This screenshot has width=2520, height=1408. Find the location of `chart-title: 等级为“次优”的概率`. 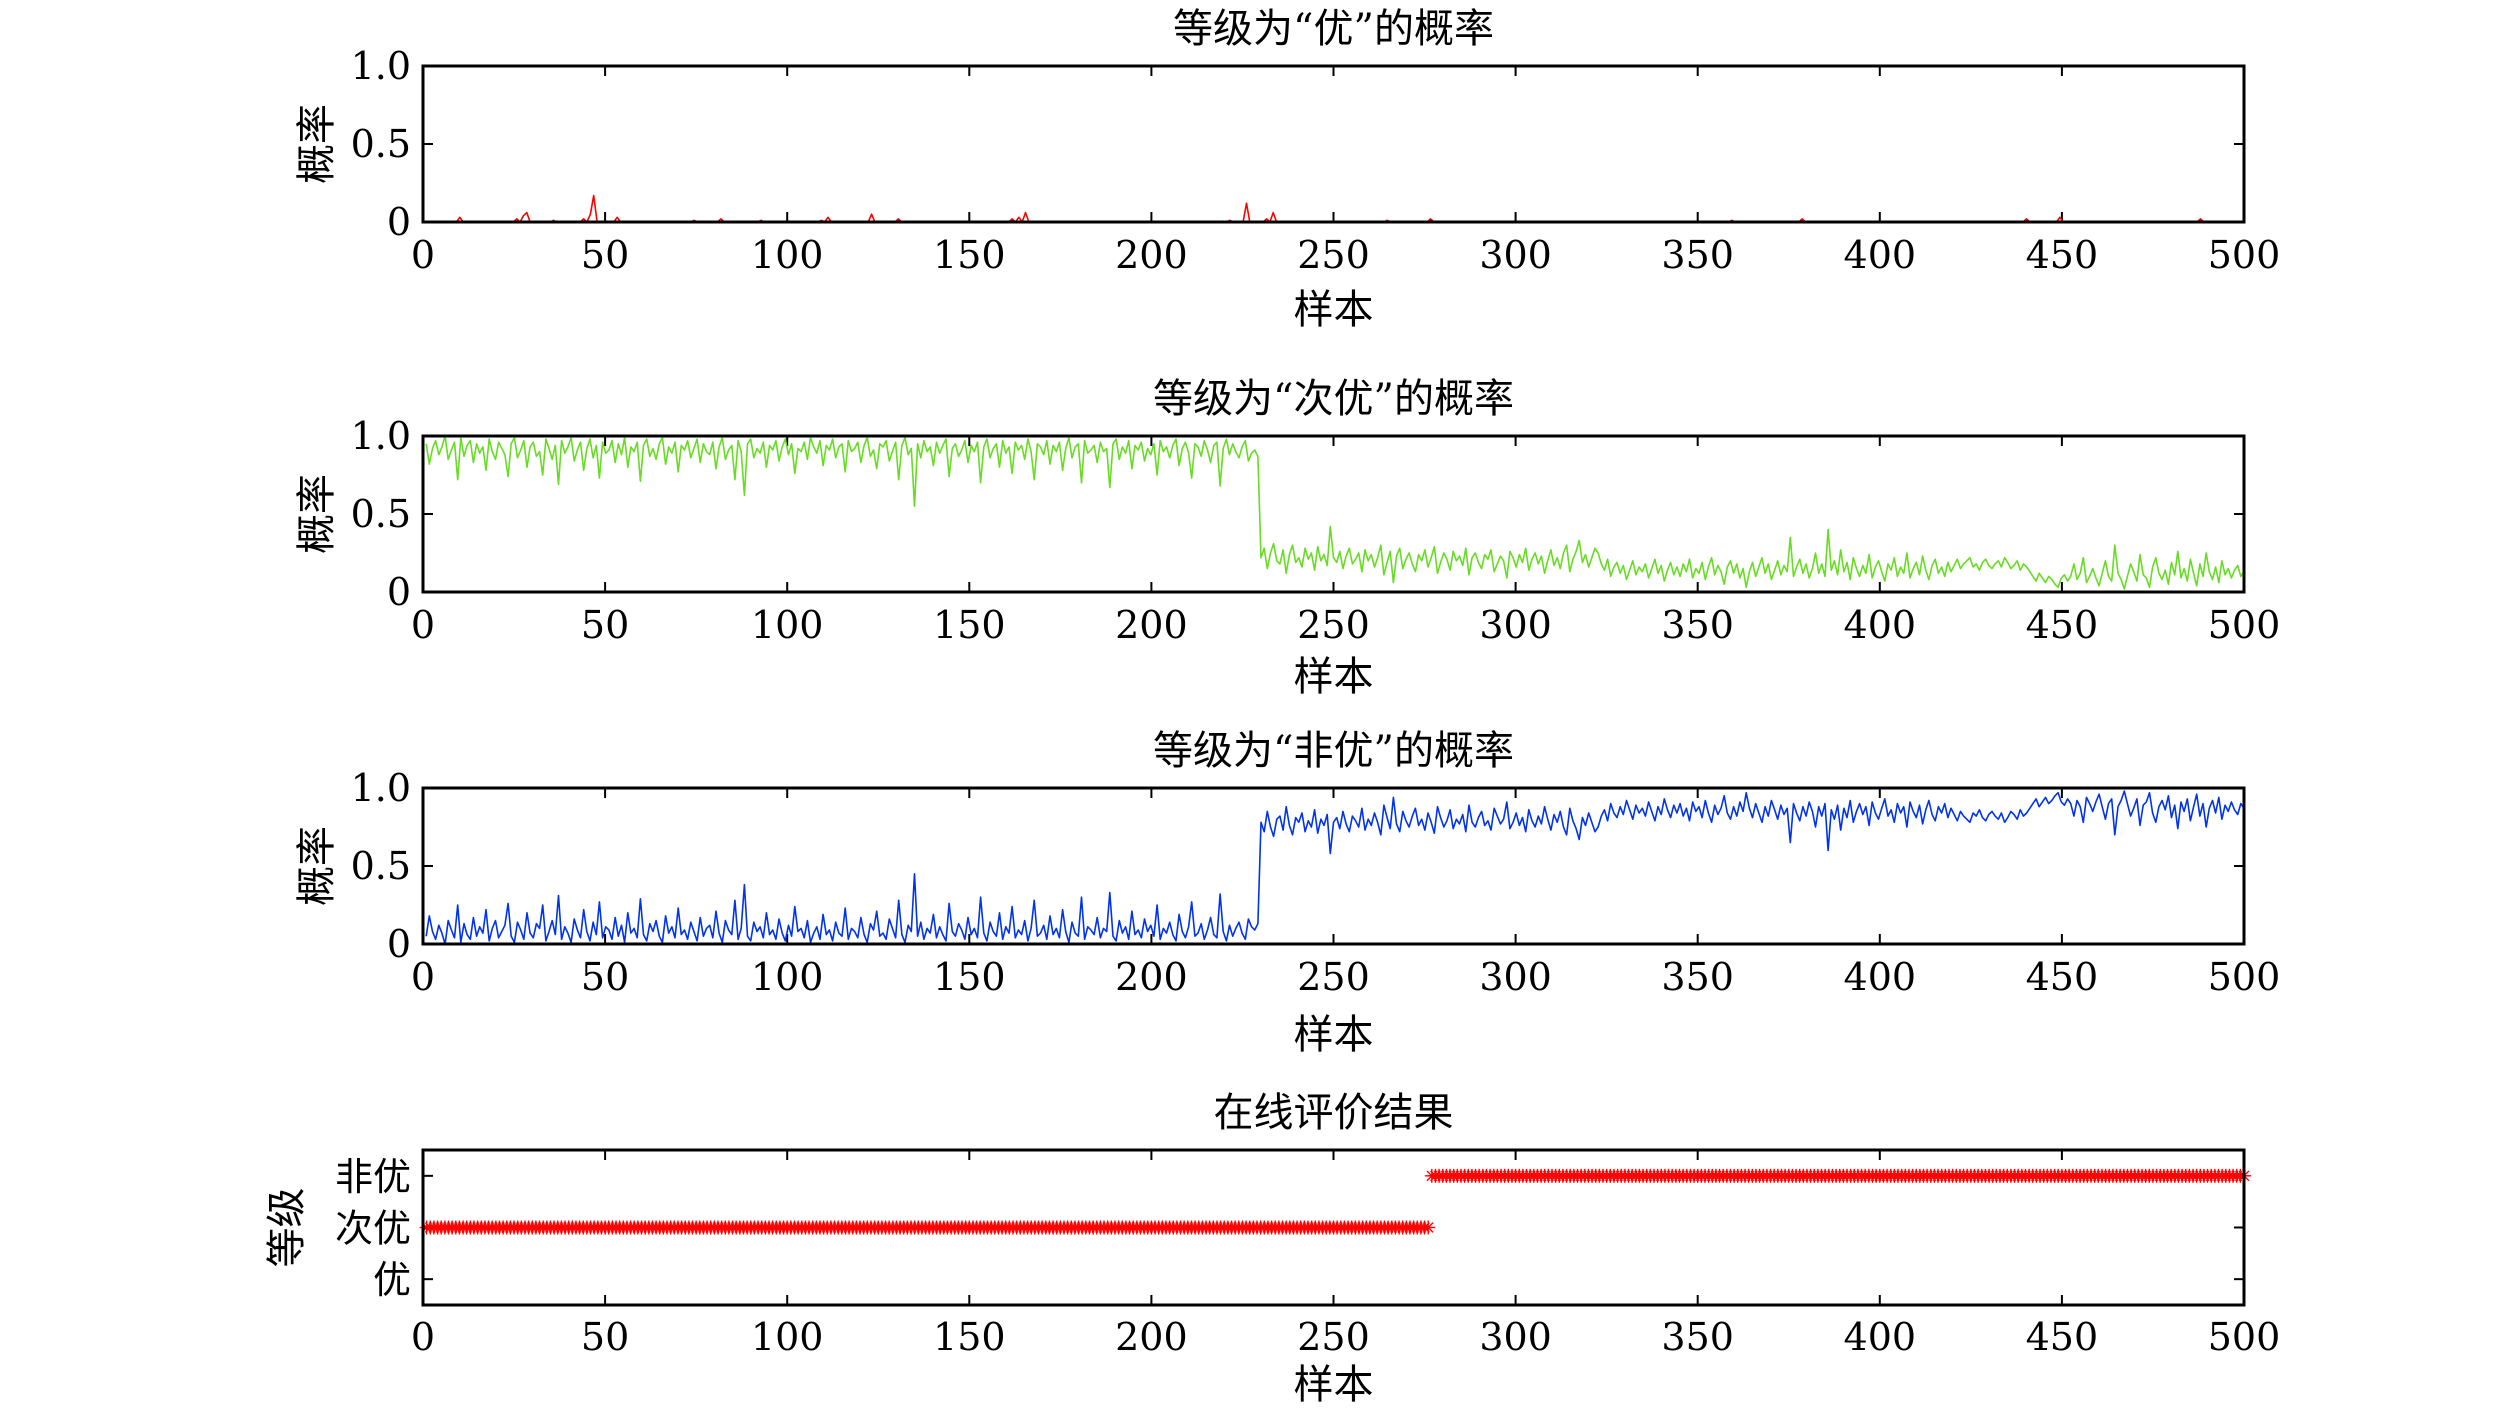

chart-title: 等级为“次优”的概率 is located at coordinates (1333, 399).